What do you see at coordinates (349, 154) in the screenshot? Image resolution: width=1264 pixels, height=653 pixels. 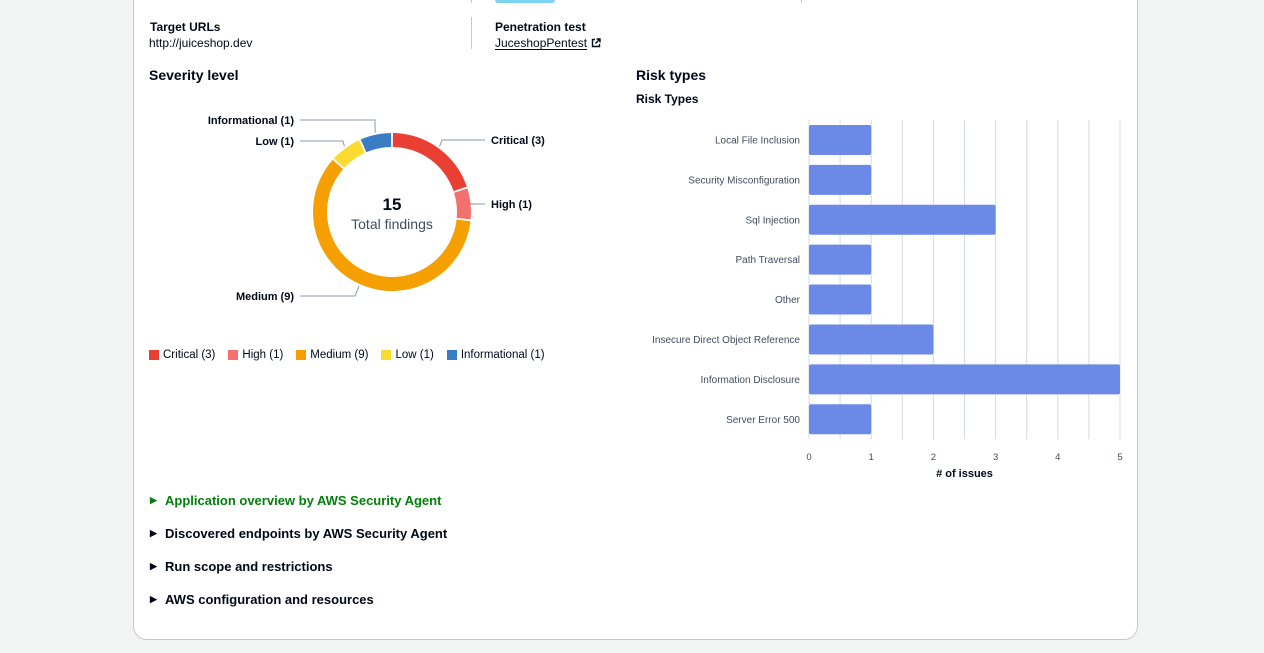 I see `donut-slice-low` at bounding box center [349, 154].